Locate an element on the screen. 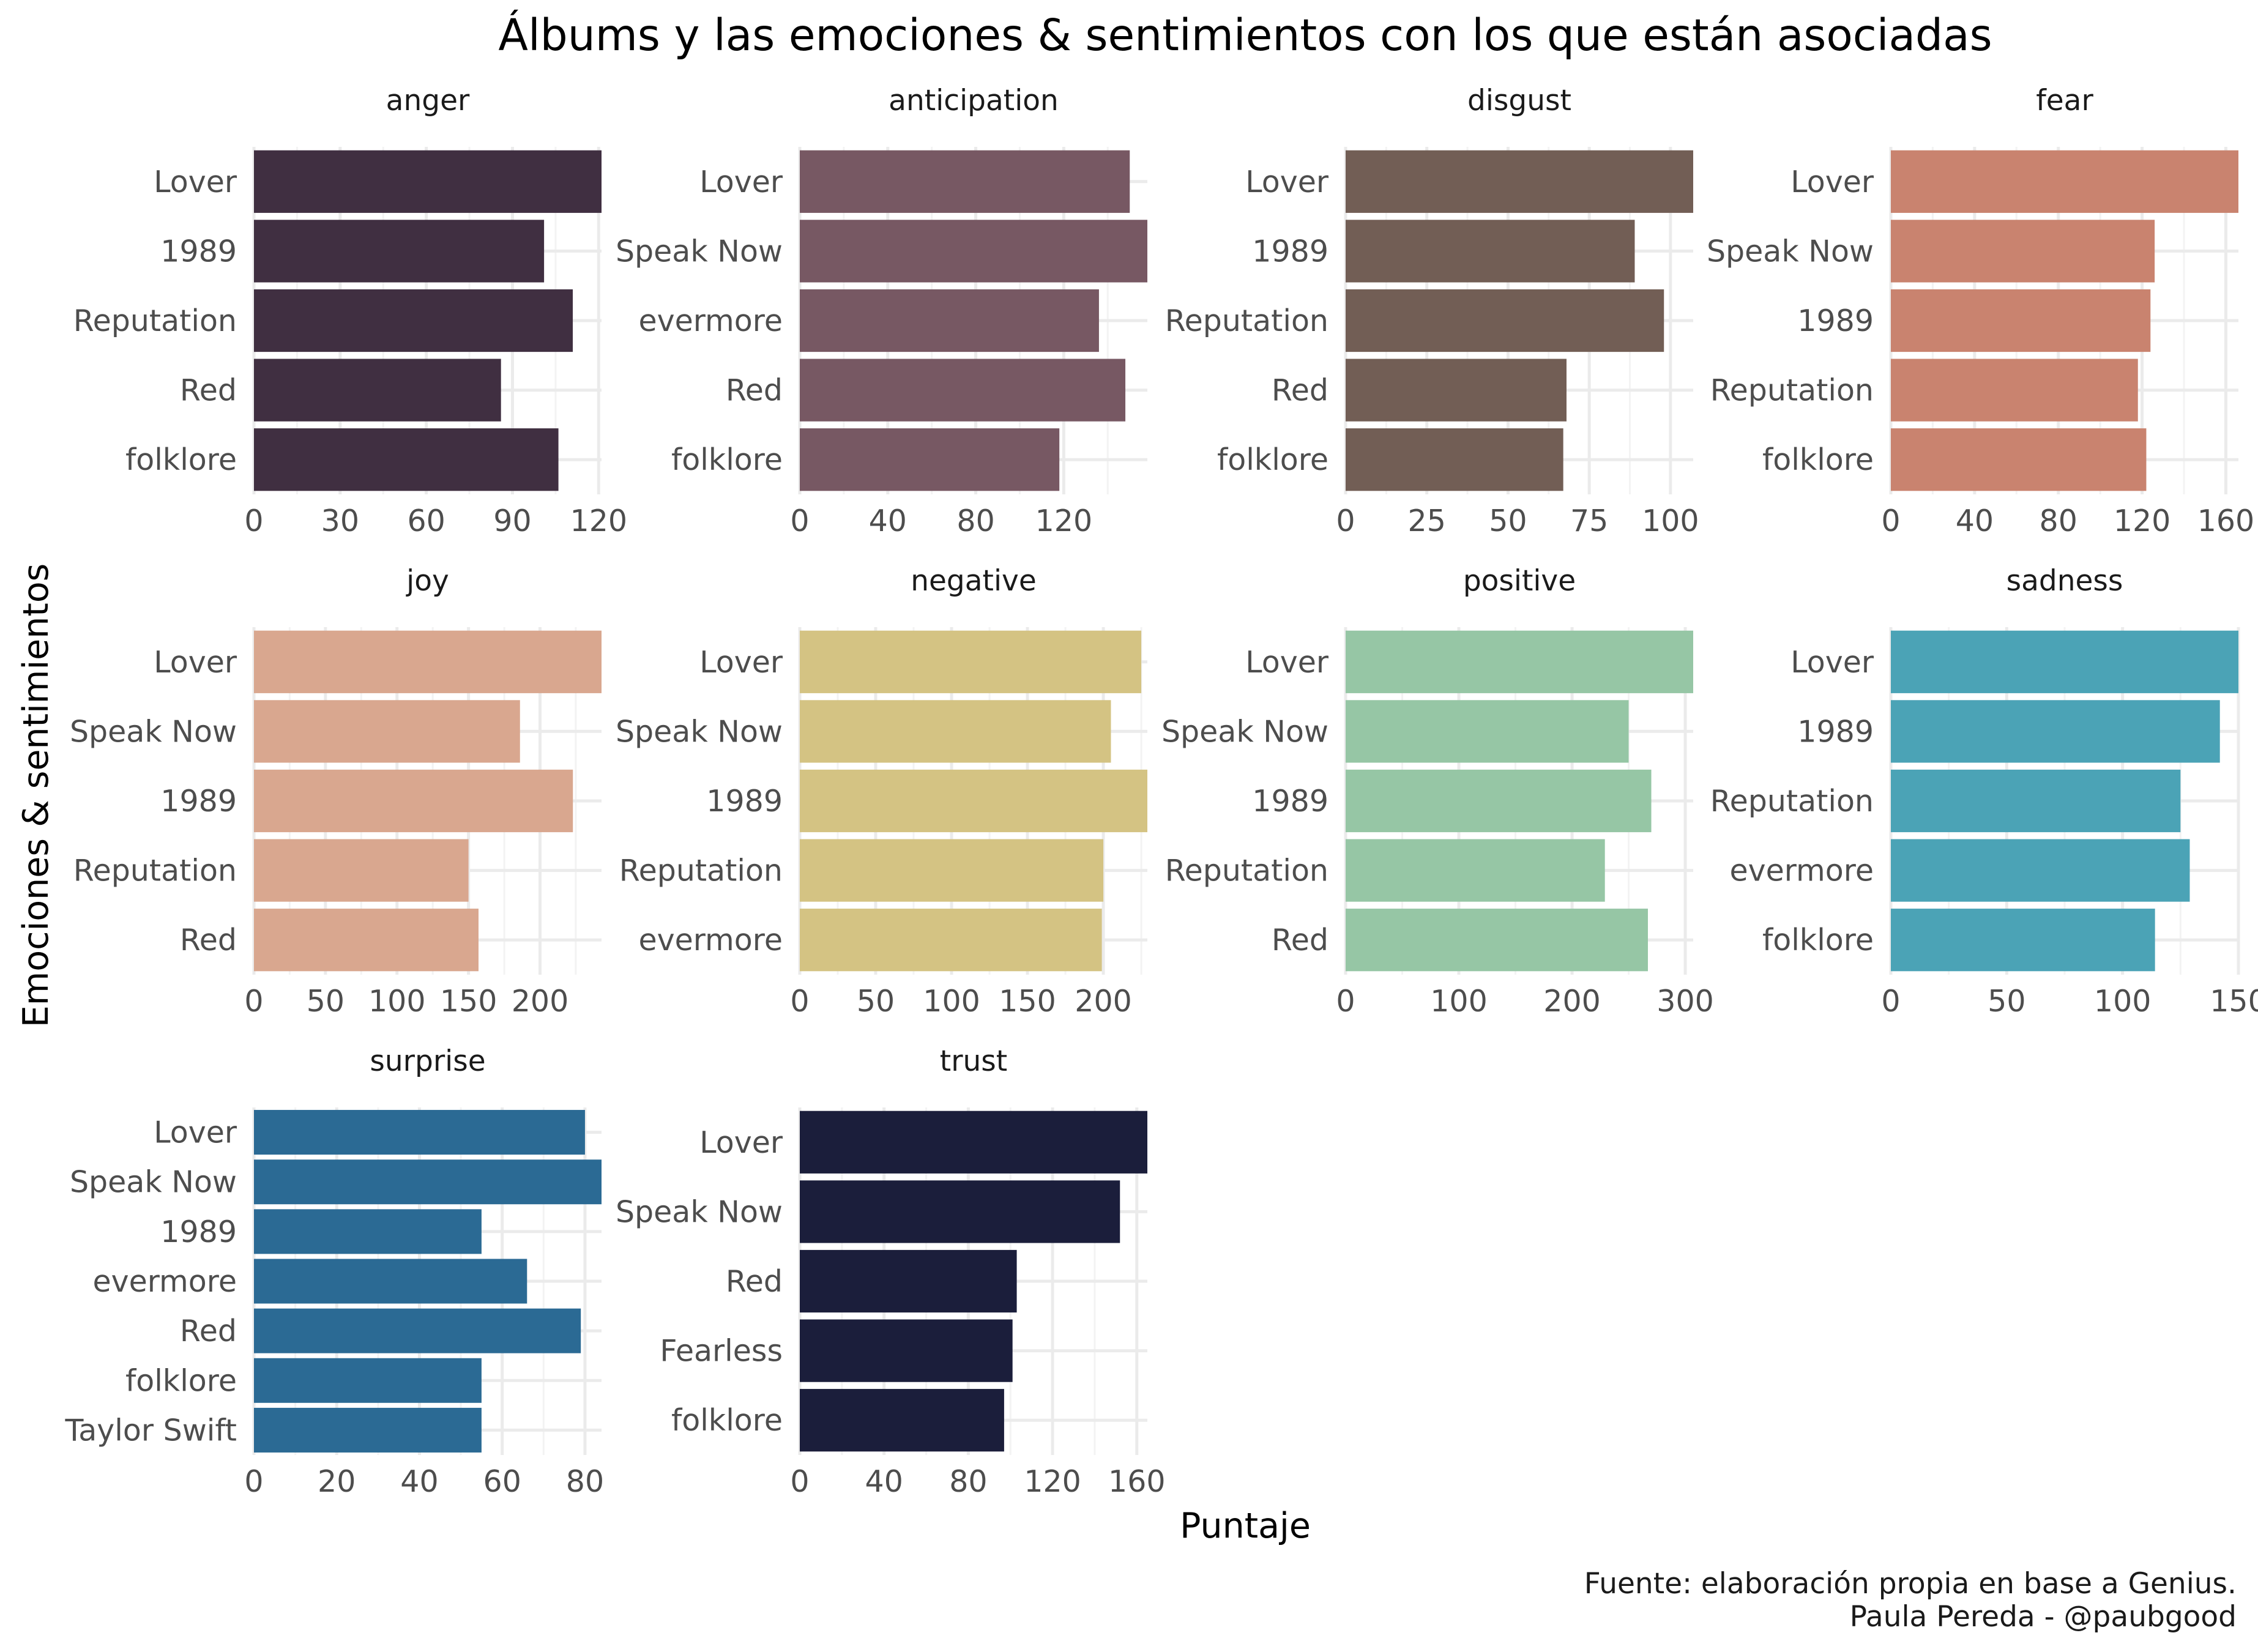 The height and width of the screenshot is (1652, 2258). facet-title: surprise is located at coordinates (427, 1061).